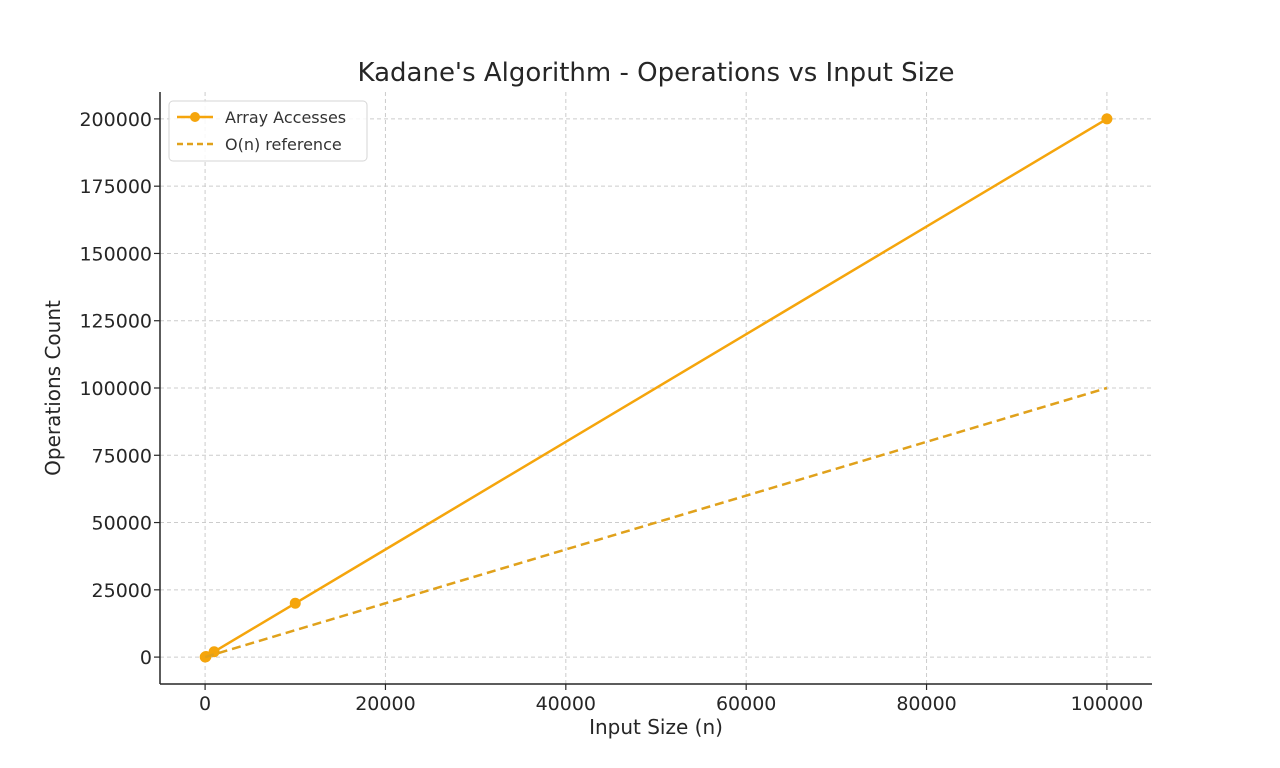  I want to click on legend-label-0: Array Accesses, so click(285, 117).